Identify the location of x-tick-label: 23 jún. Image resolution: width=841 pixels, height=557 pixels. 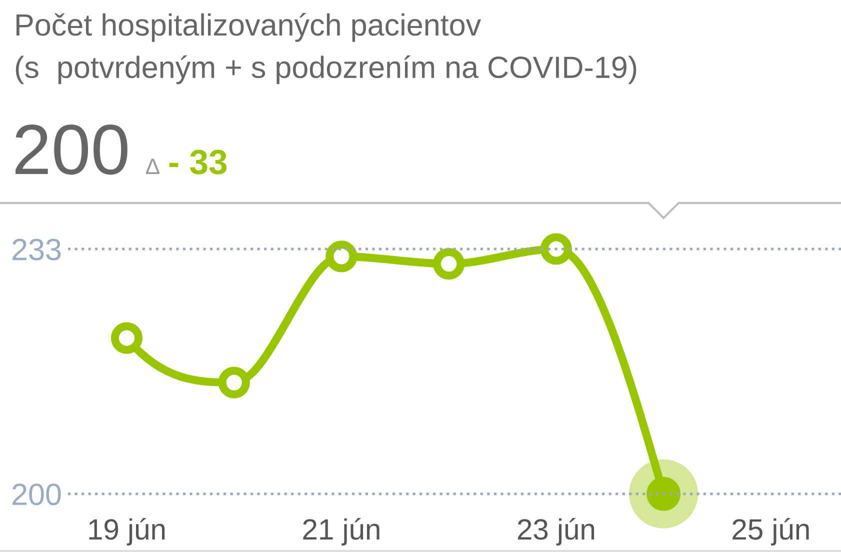
(556, 532).